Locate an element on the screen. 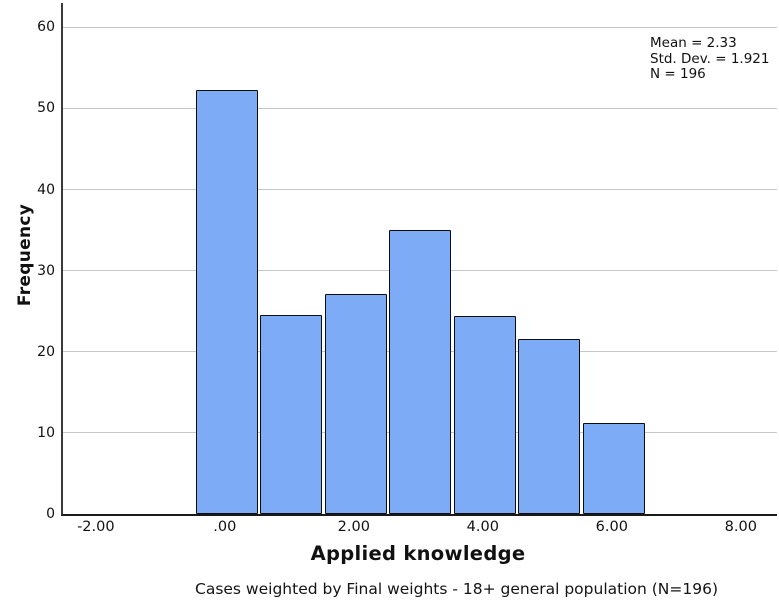 The image size is (779, 612). gridline-y40 is located at coordinates (420, 190).